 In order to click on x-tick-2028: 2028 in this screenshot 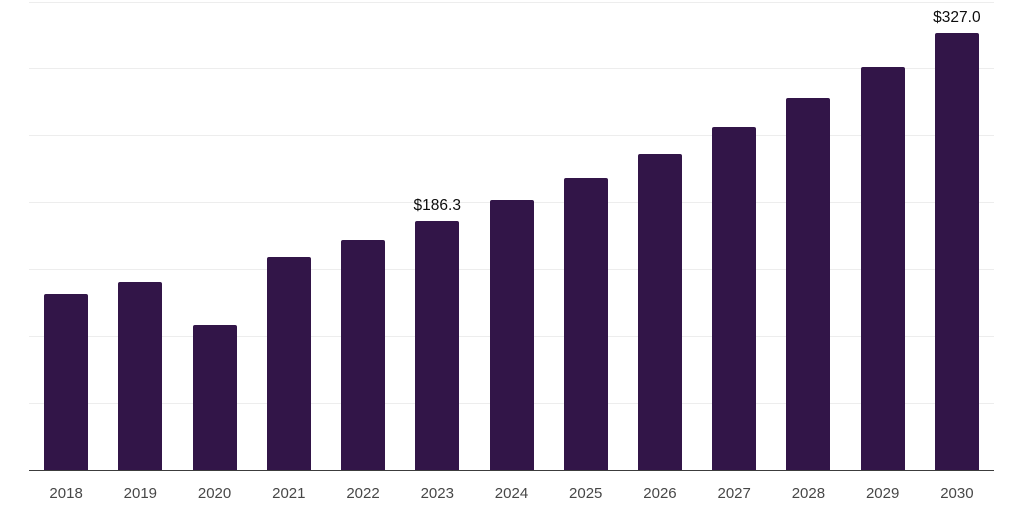, I will do `click(808, 493)`.